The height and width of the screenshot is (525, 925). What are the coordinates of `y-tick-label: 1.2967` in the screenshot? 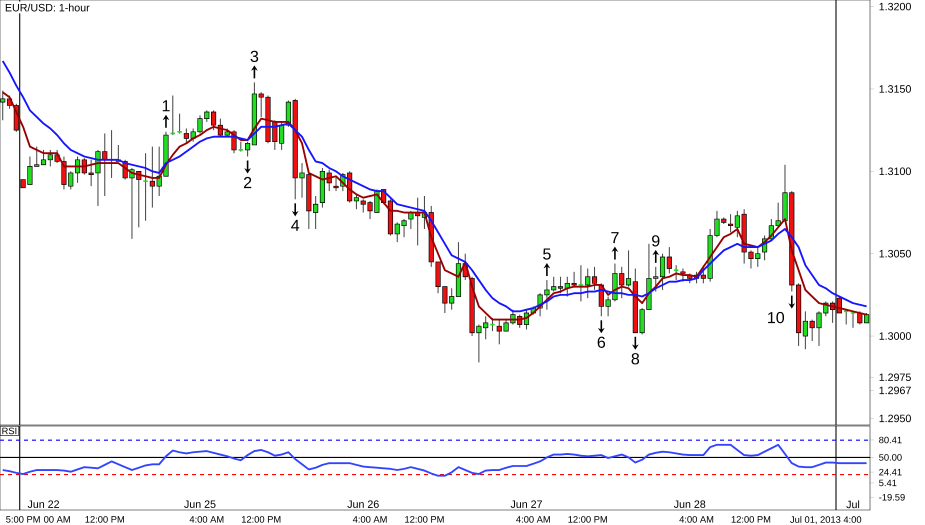 It's located at (895, 390).